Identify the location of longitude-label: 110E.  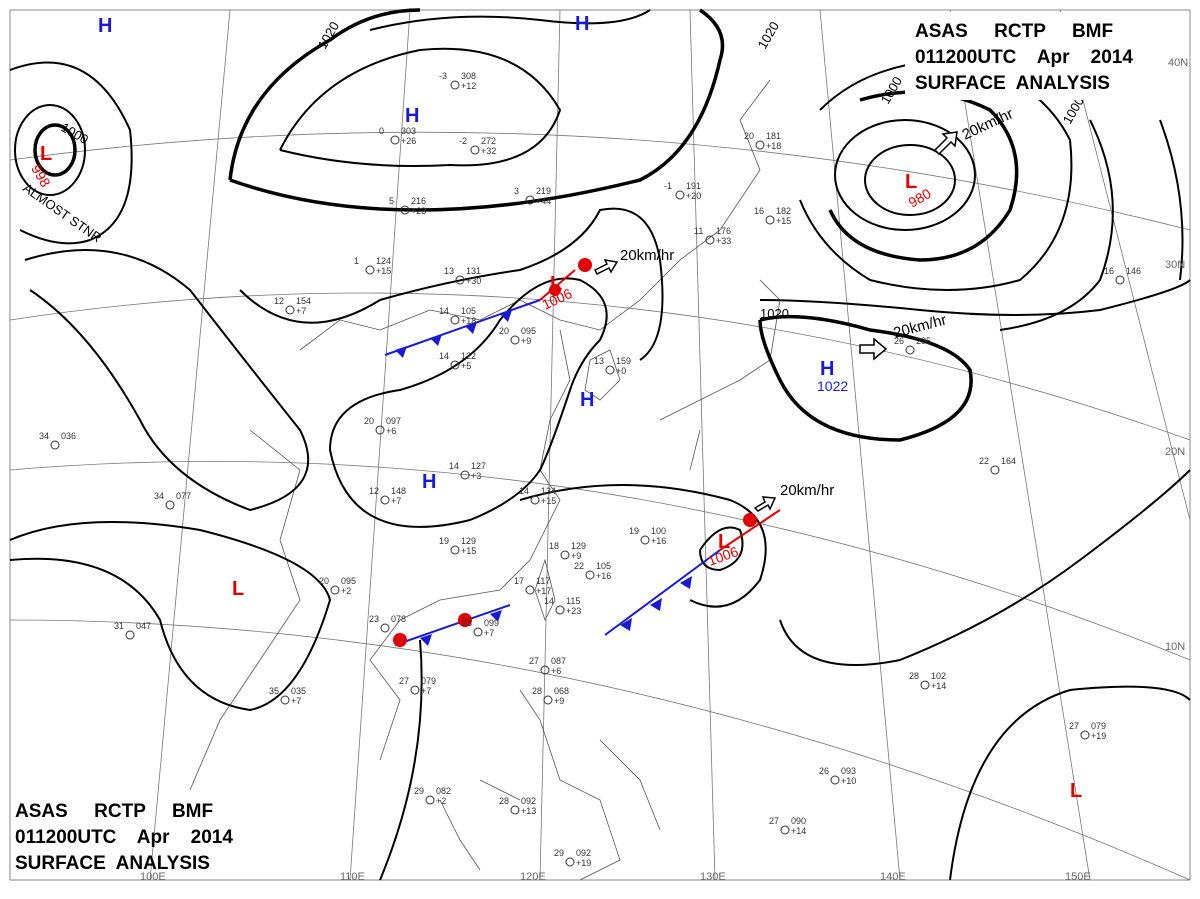
(352, 877).